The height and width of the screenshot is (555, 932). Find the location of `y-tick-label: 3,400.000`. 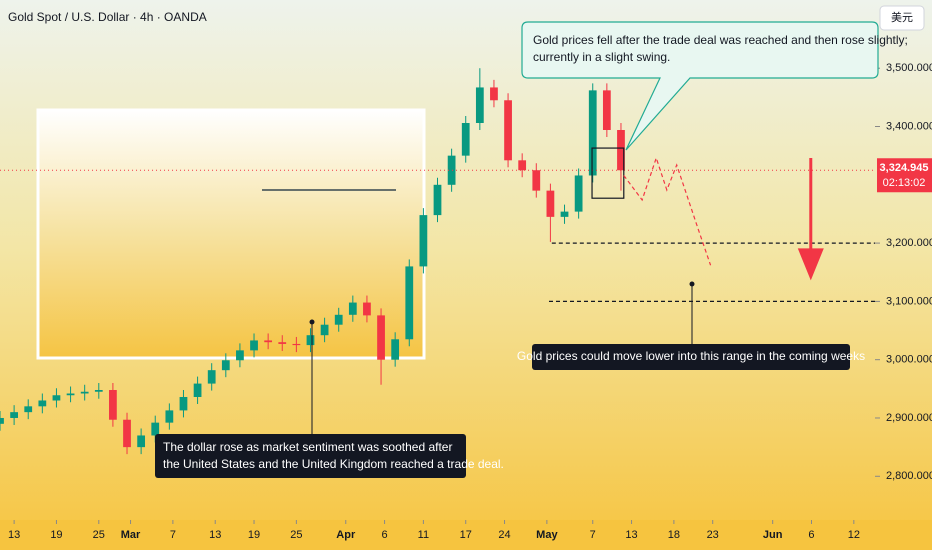

y-tick-label: 3,400.000 is located at coordinates (909, 126).